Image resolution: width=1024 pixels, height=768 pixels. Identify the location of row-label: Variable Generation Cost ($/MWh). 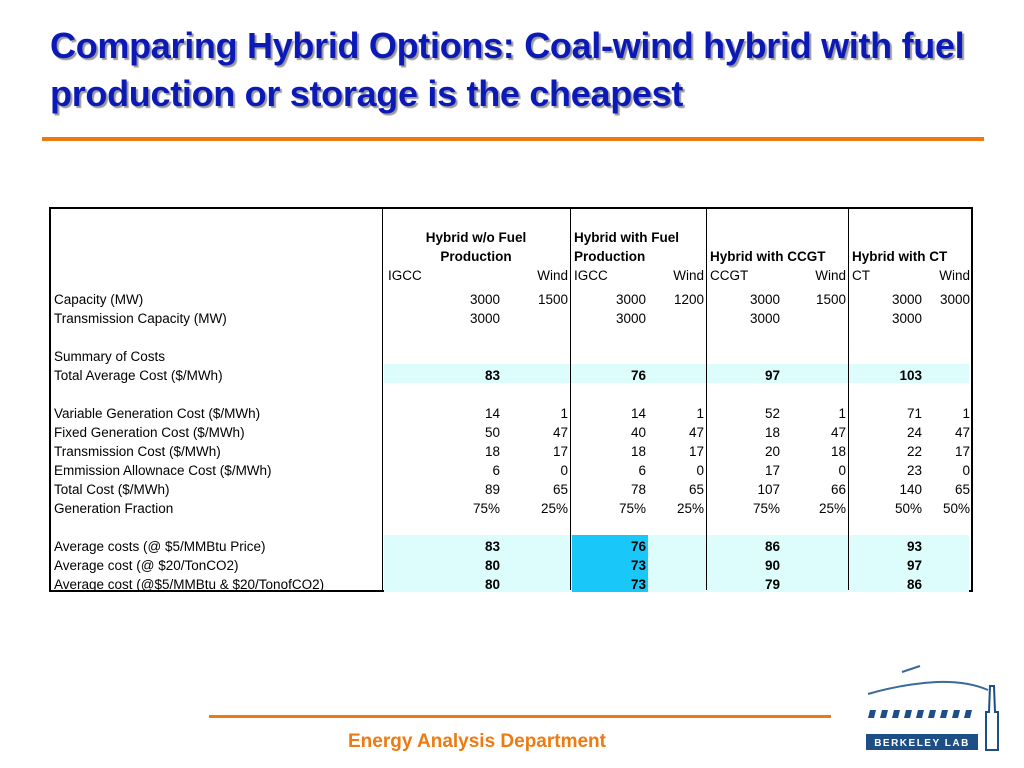
(157, 413).